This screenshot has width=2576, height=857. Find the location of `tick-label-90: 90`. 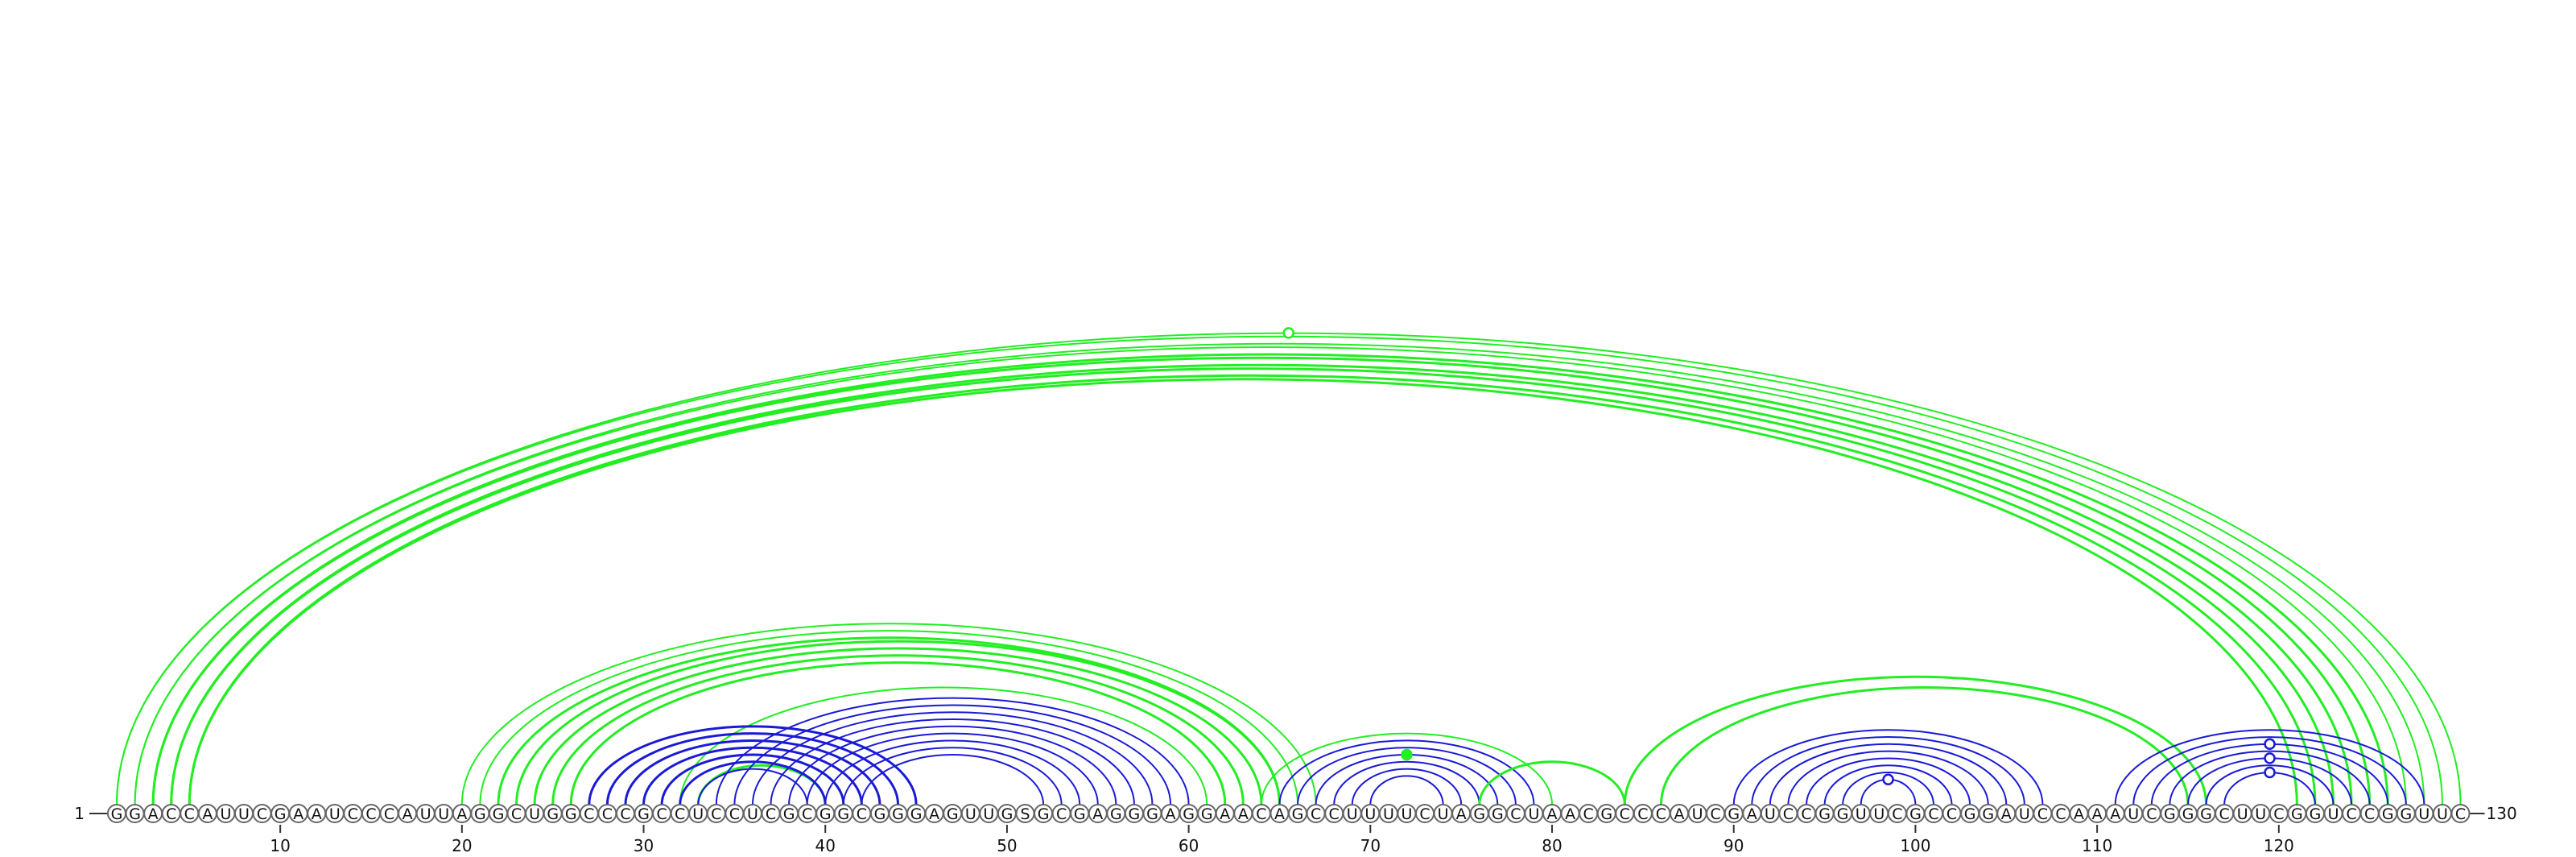

tick-label-90: 90 is located at coordinates (1734, 845).